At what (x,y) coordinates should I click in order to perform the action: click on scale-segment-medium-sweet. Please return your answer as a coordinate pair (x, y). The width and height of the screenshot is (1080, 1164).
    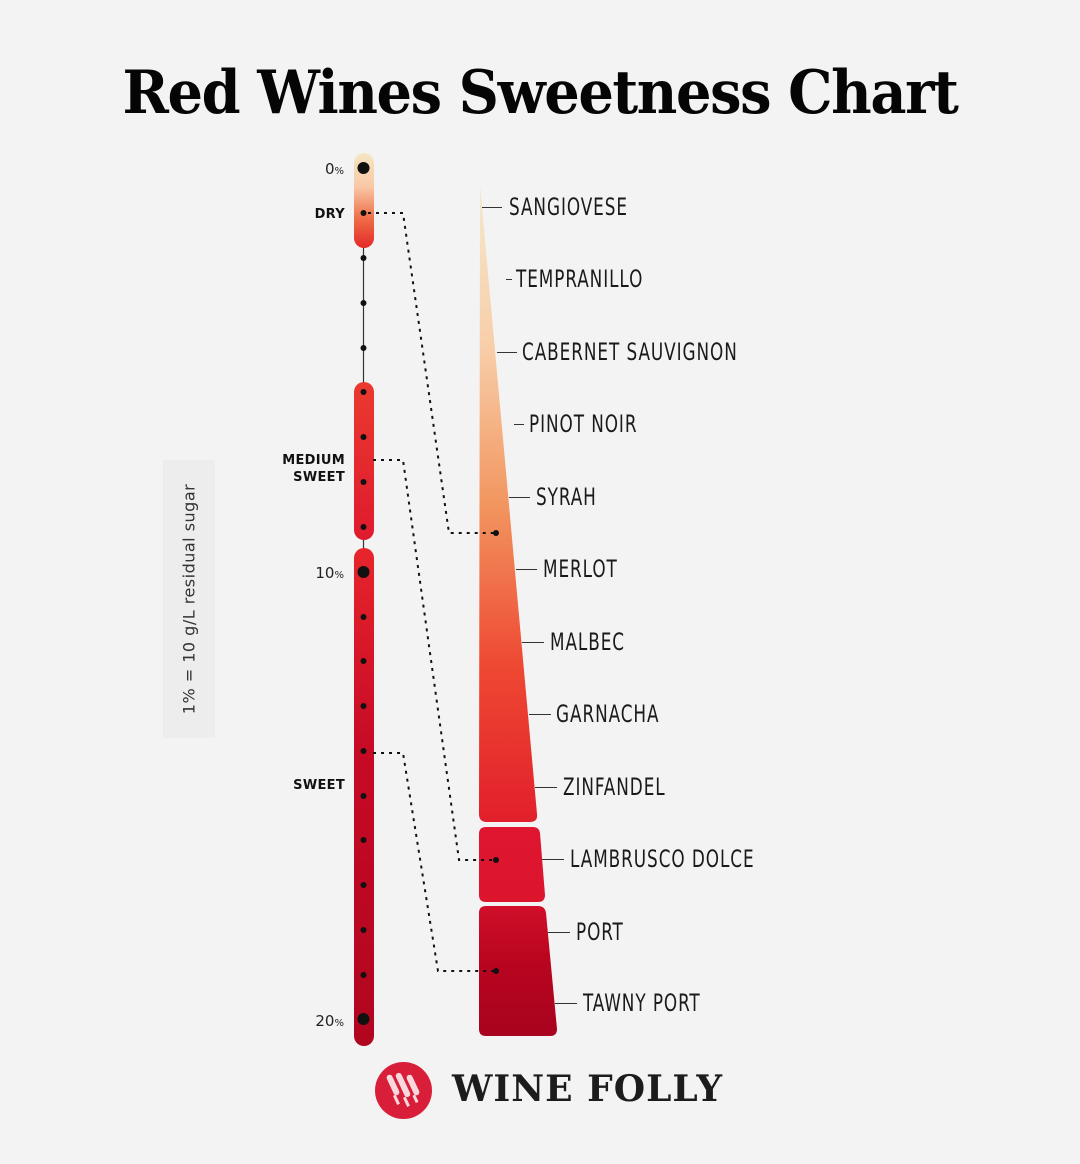
    Looking at the image, I should click on (364, 461).